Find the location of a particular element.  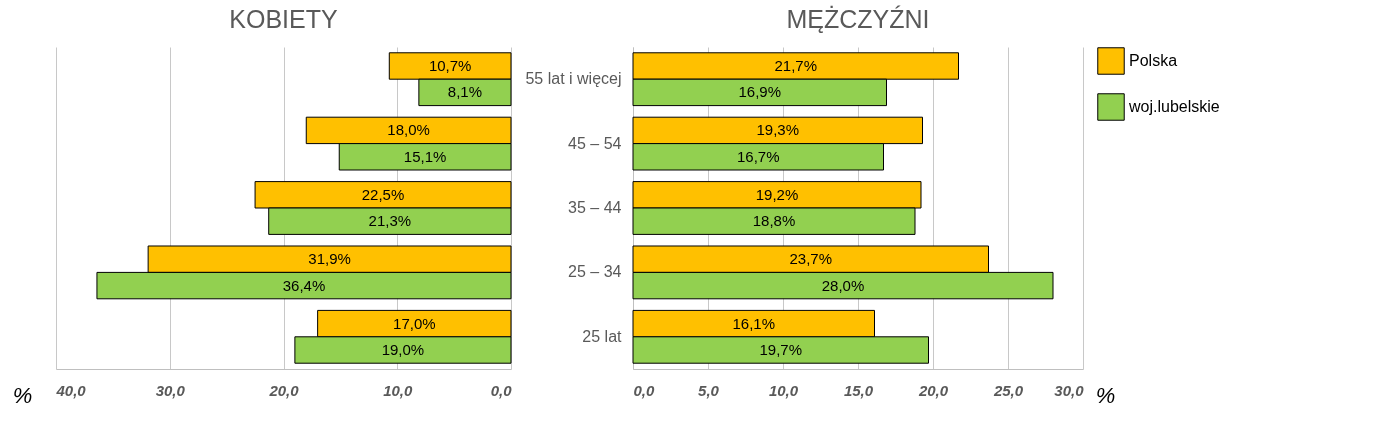

data-label: 19,7% is located at coordinates (781, 349).